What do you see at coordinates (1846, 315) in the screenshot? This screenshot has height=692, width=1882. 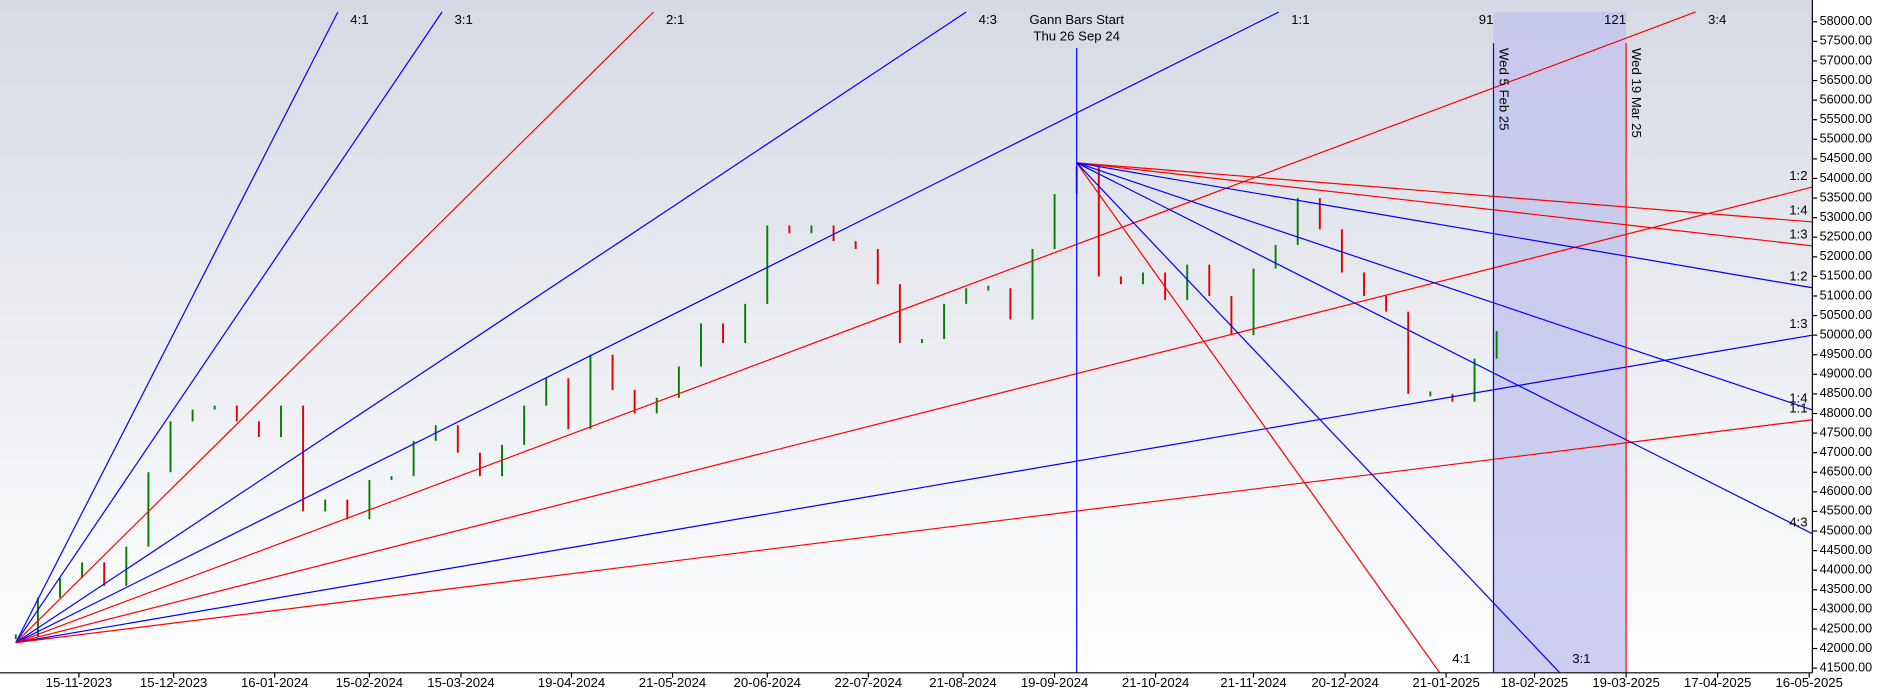 I see `y-tick-label: 50500.00` at bounding box center [1846, 315].